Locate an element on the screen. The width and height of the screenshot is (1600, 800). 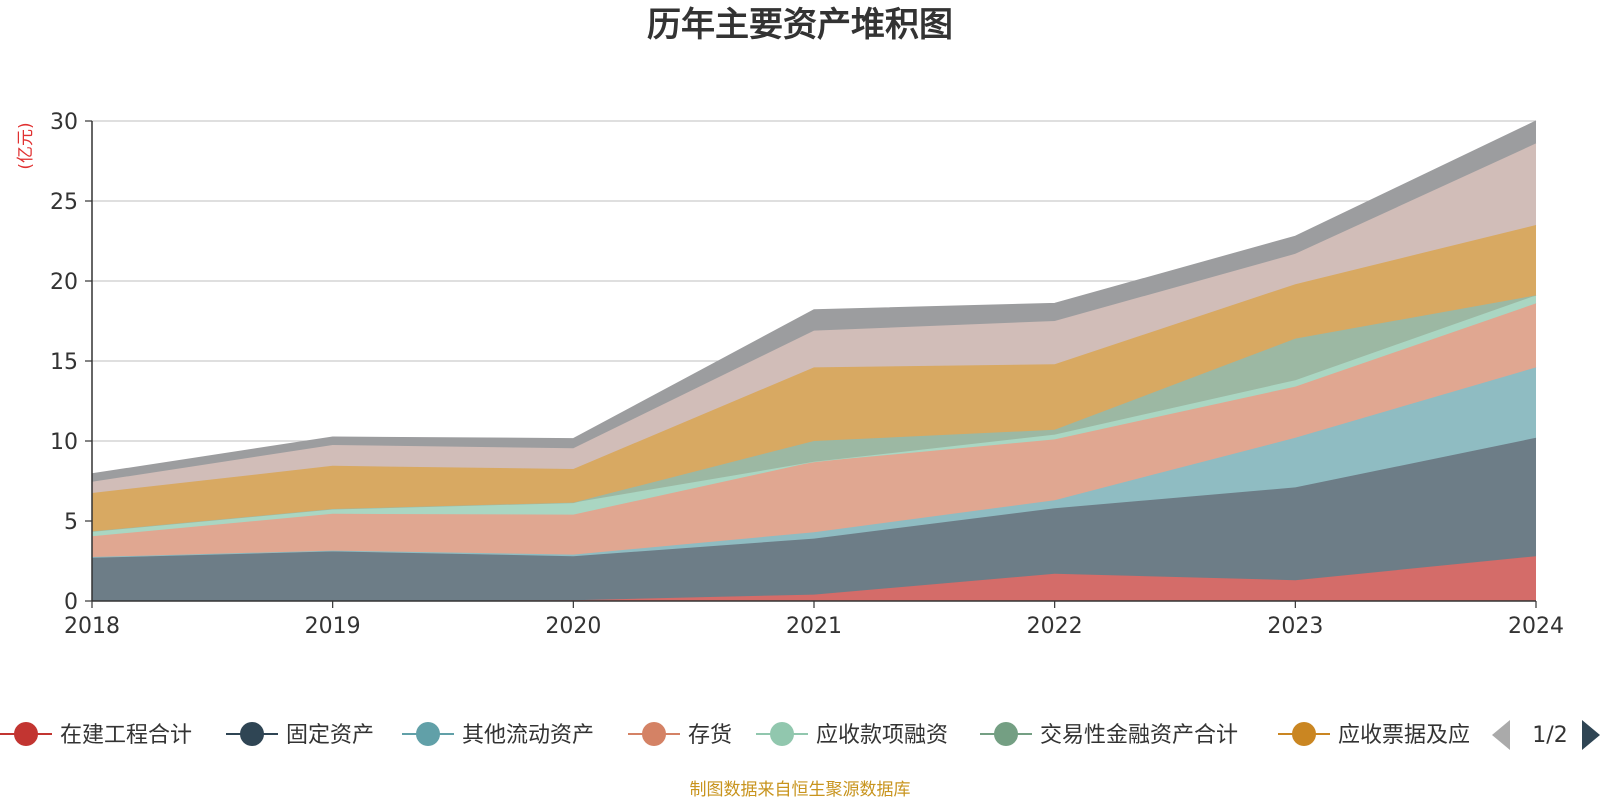
x-tick-label: 2021 is located at coordinates (814, 626).